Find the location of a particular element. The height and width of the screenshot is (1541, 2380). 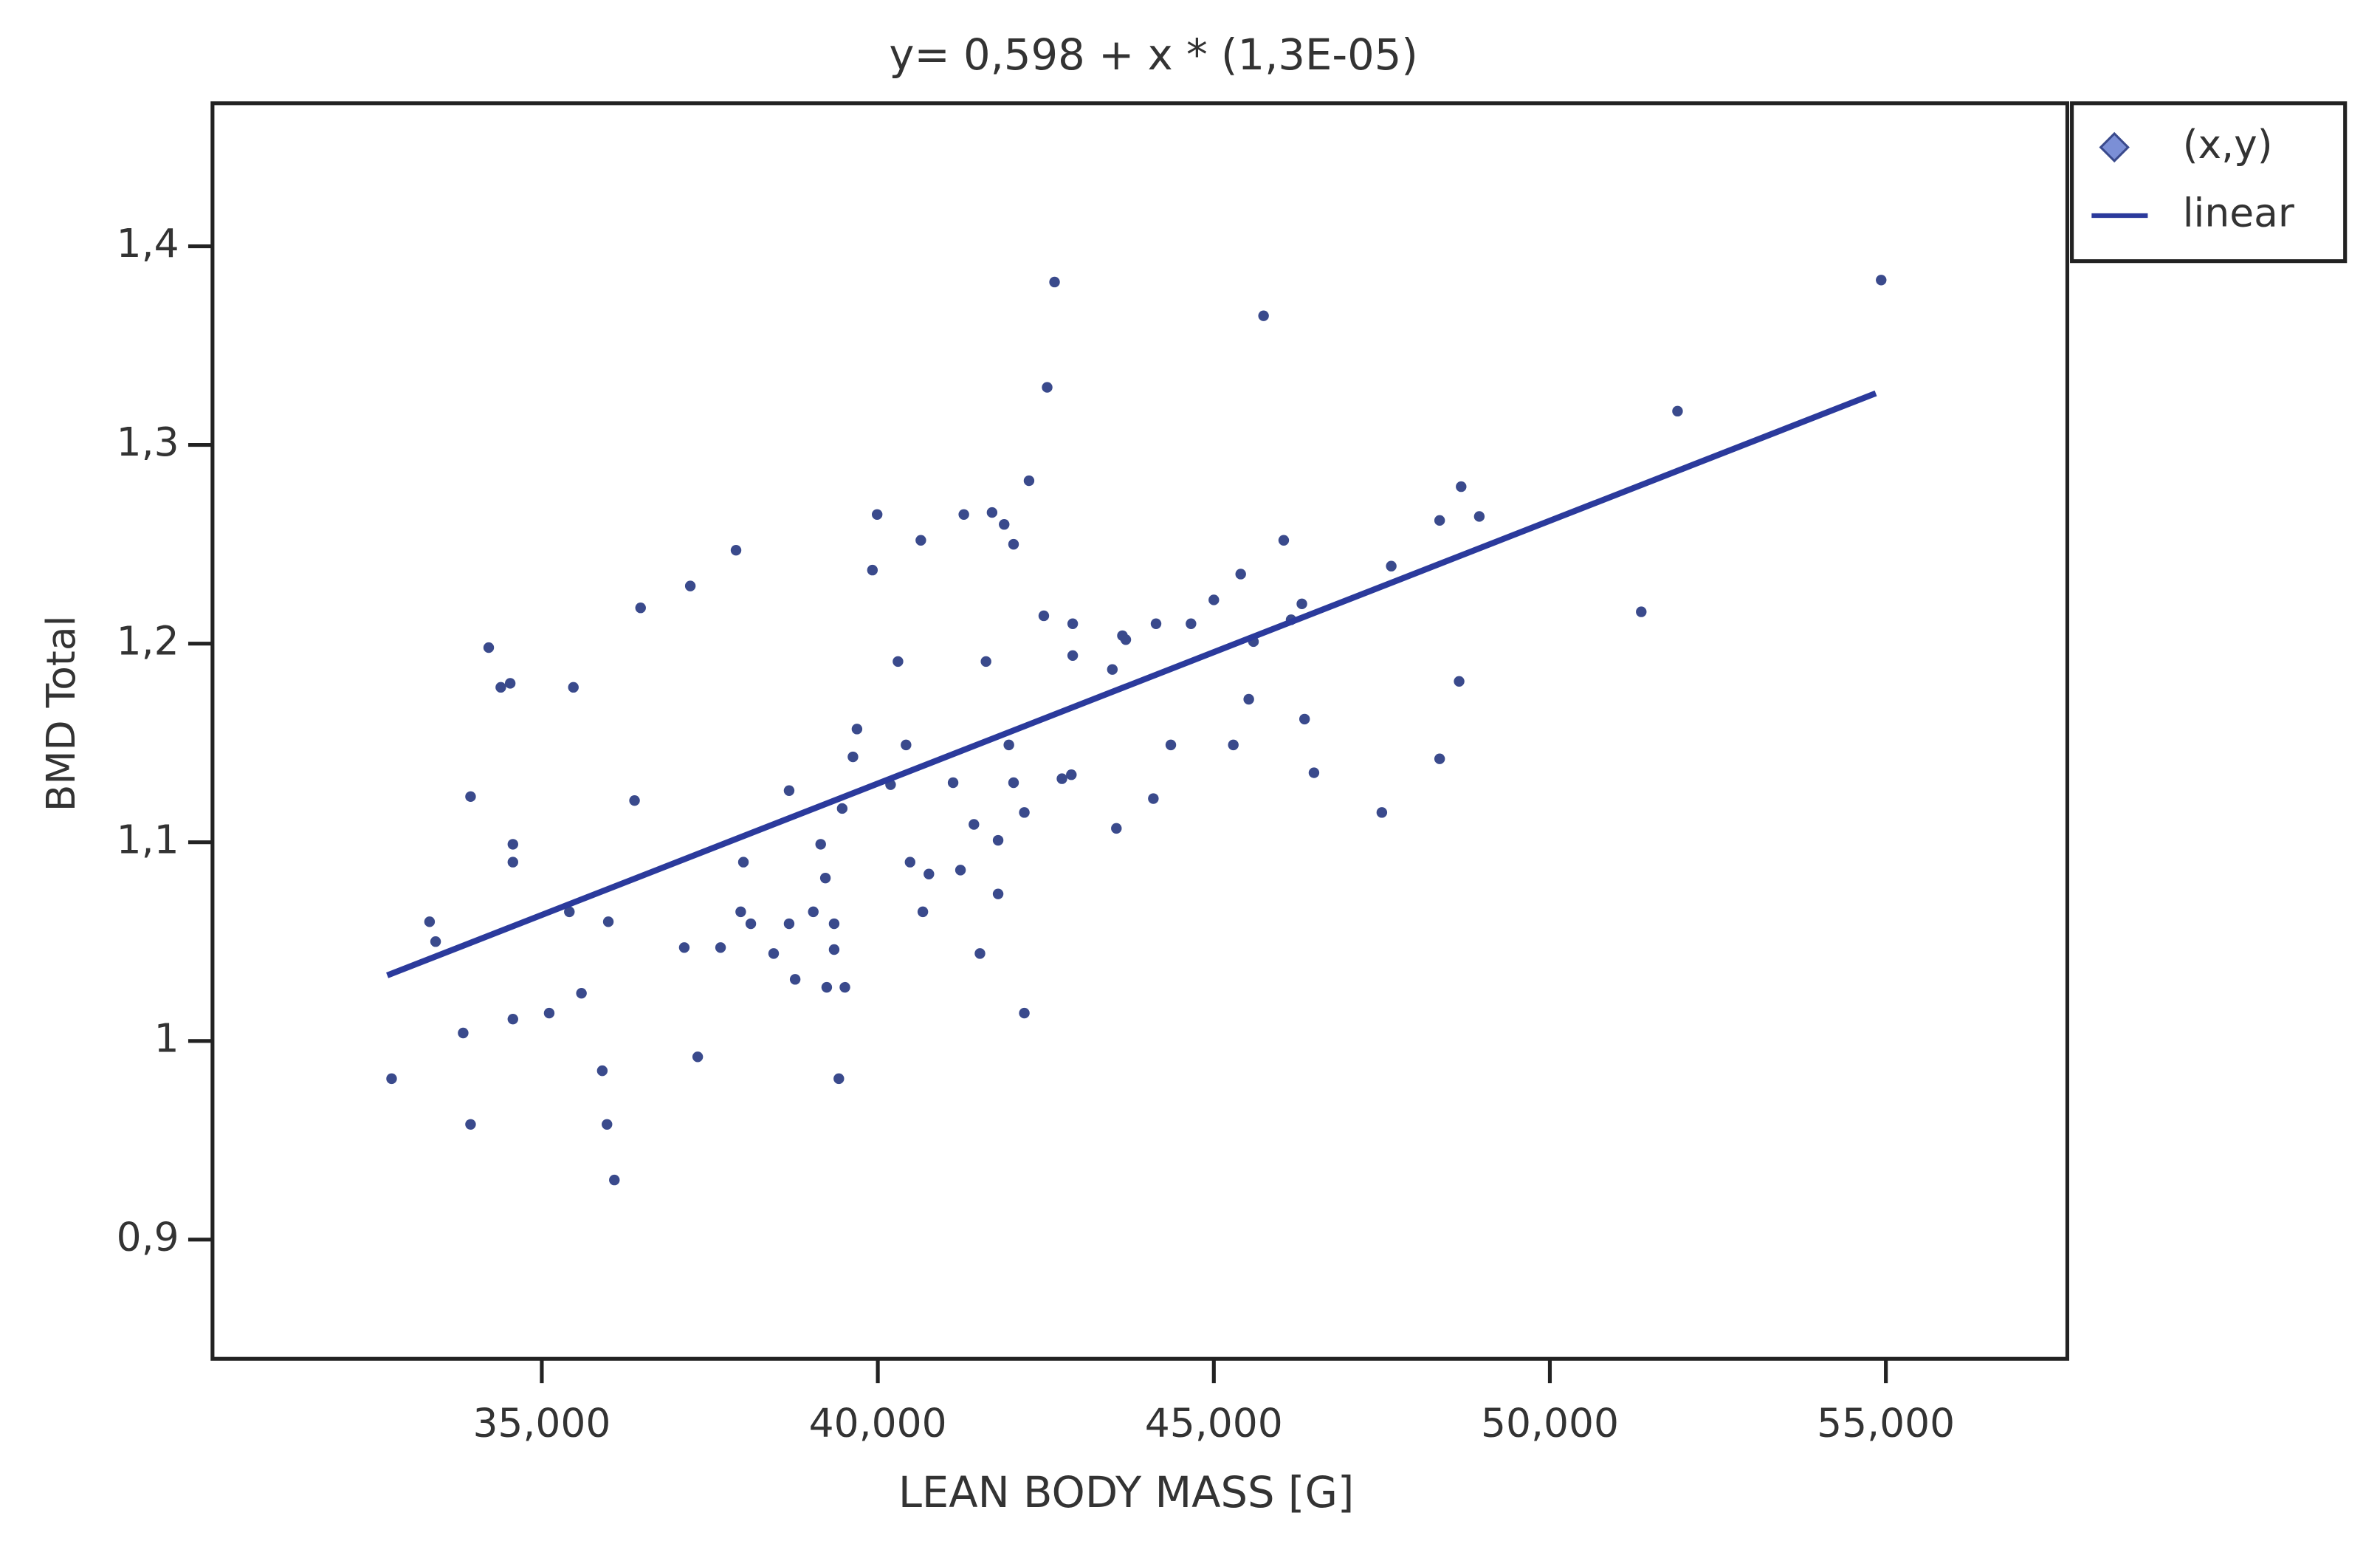

x-tick-label: 35,000 is located at coordinates (541, 1422).